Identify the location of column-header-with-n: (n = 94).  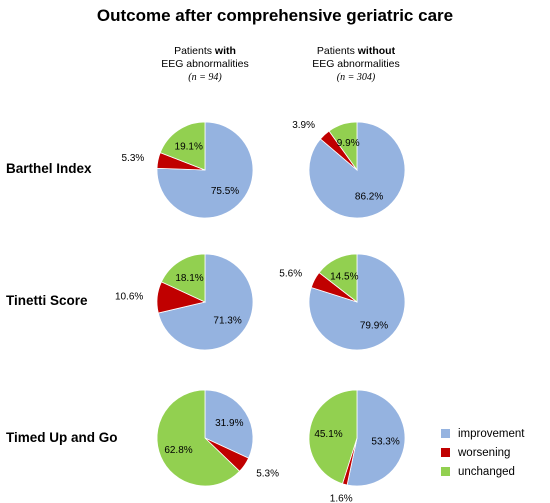
(205, 77).